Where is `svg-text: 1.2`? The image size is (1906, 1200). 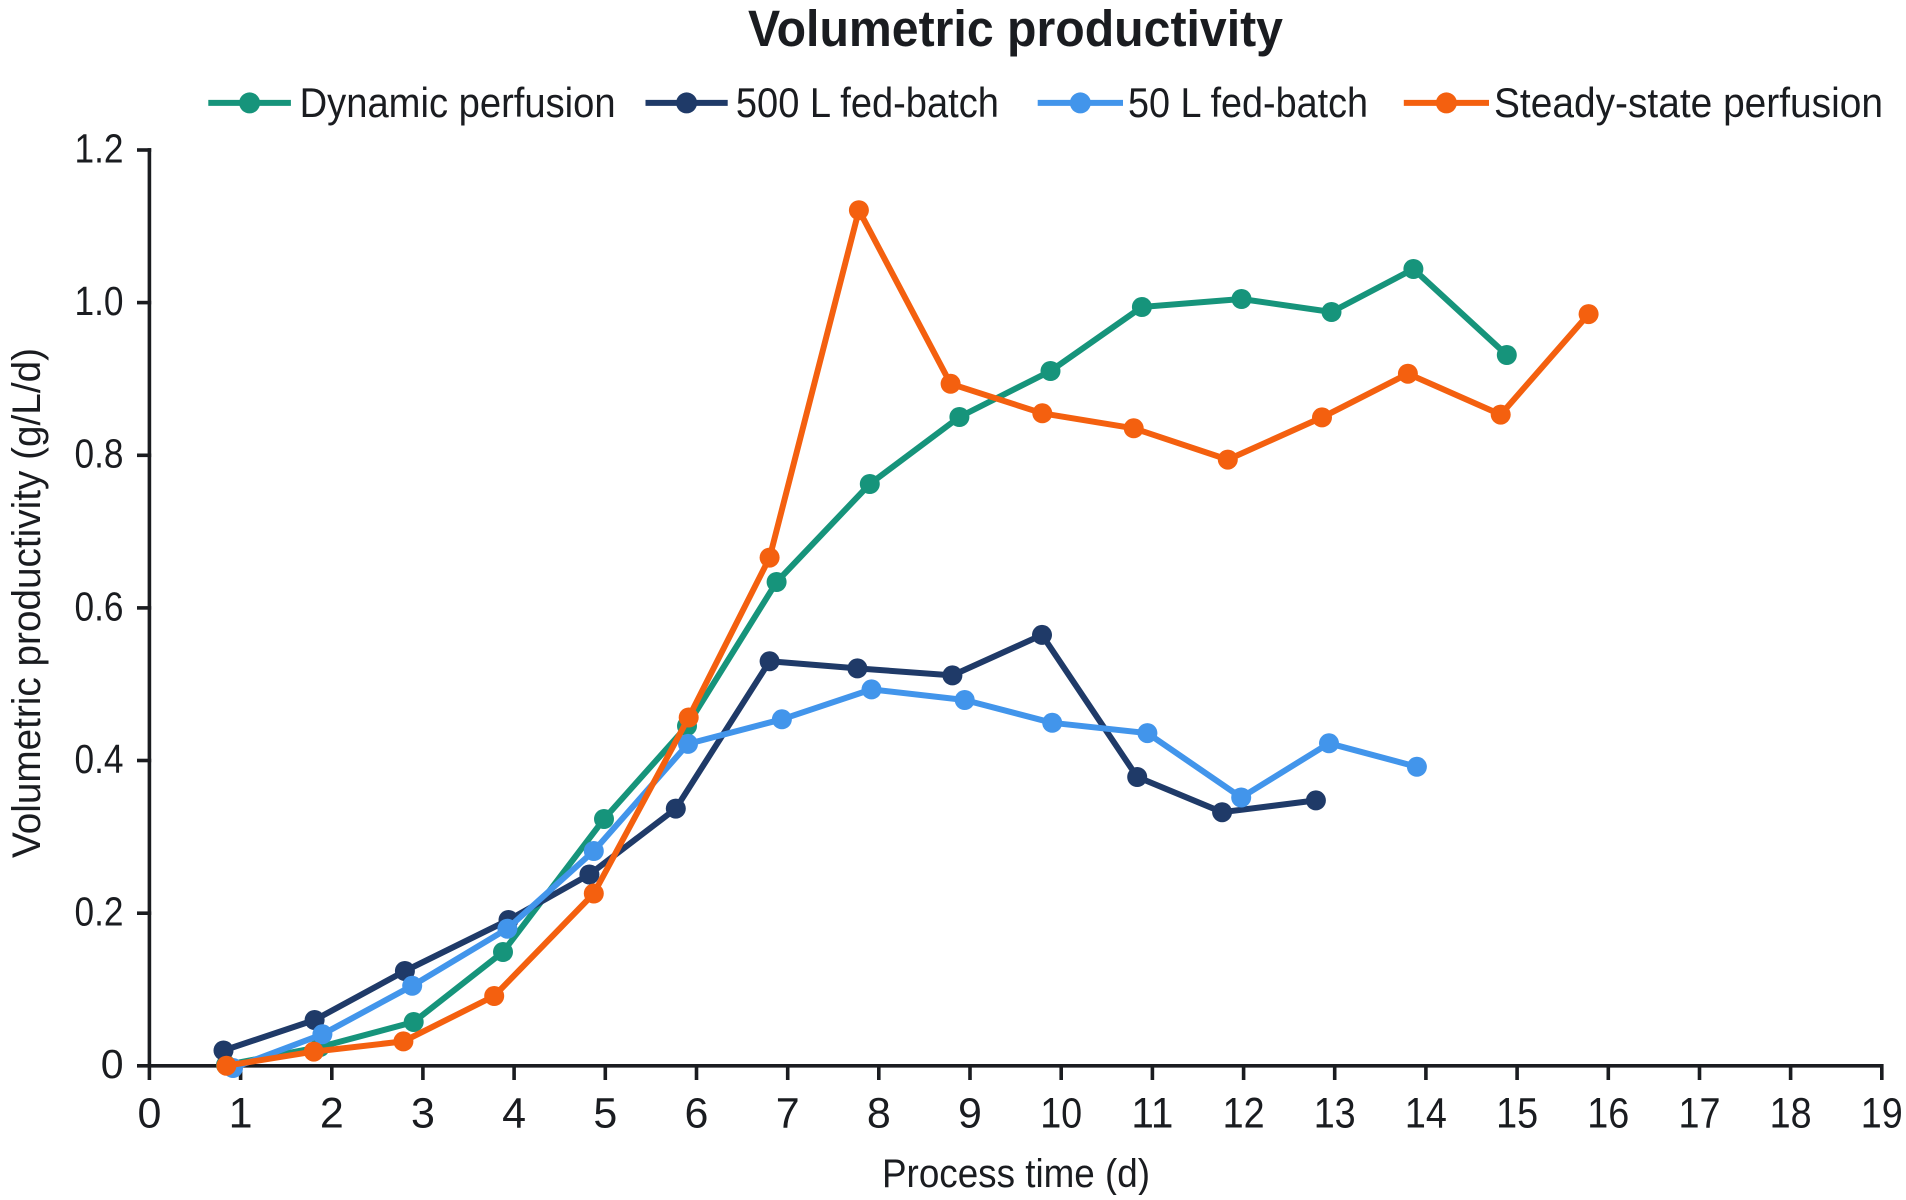 svg-text: 1.2 is located at coordinates (99, 148).